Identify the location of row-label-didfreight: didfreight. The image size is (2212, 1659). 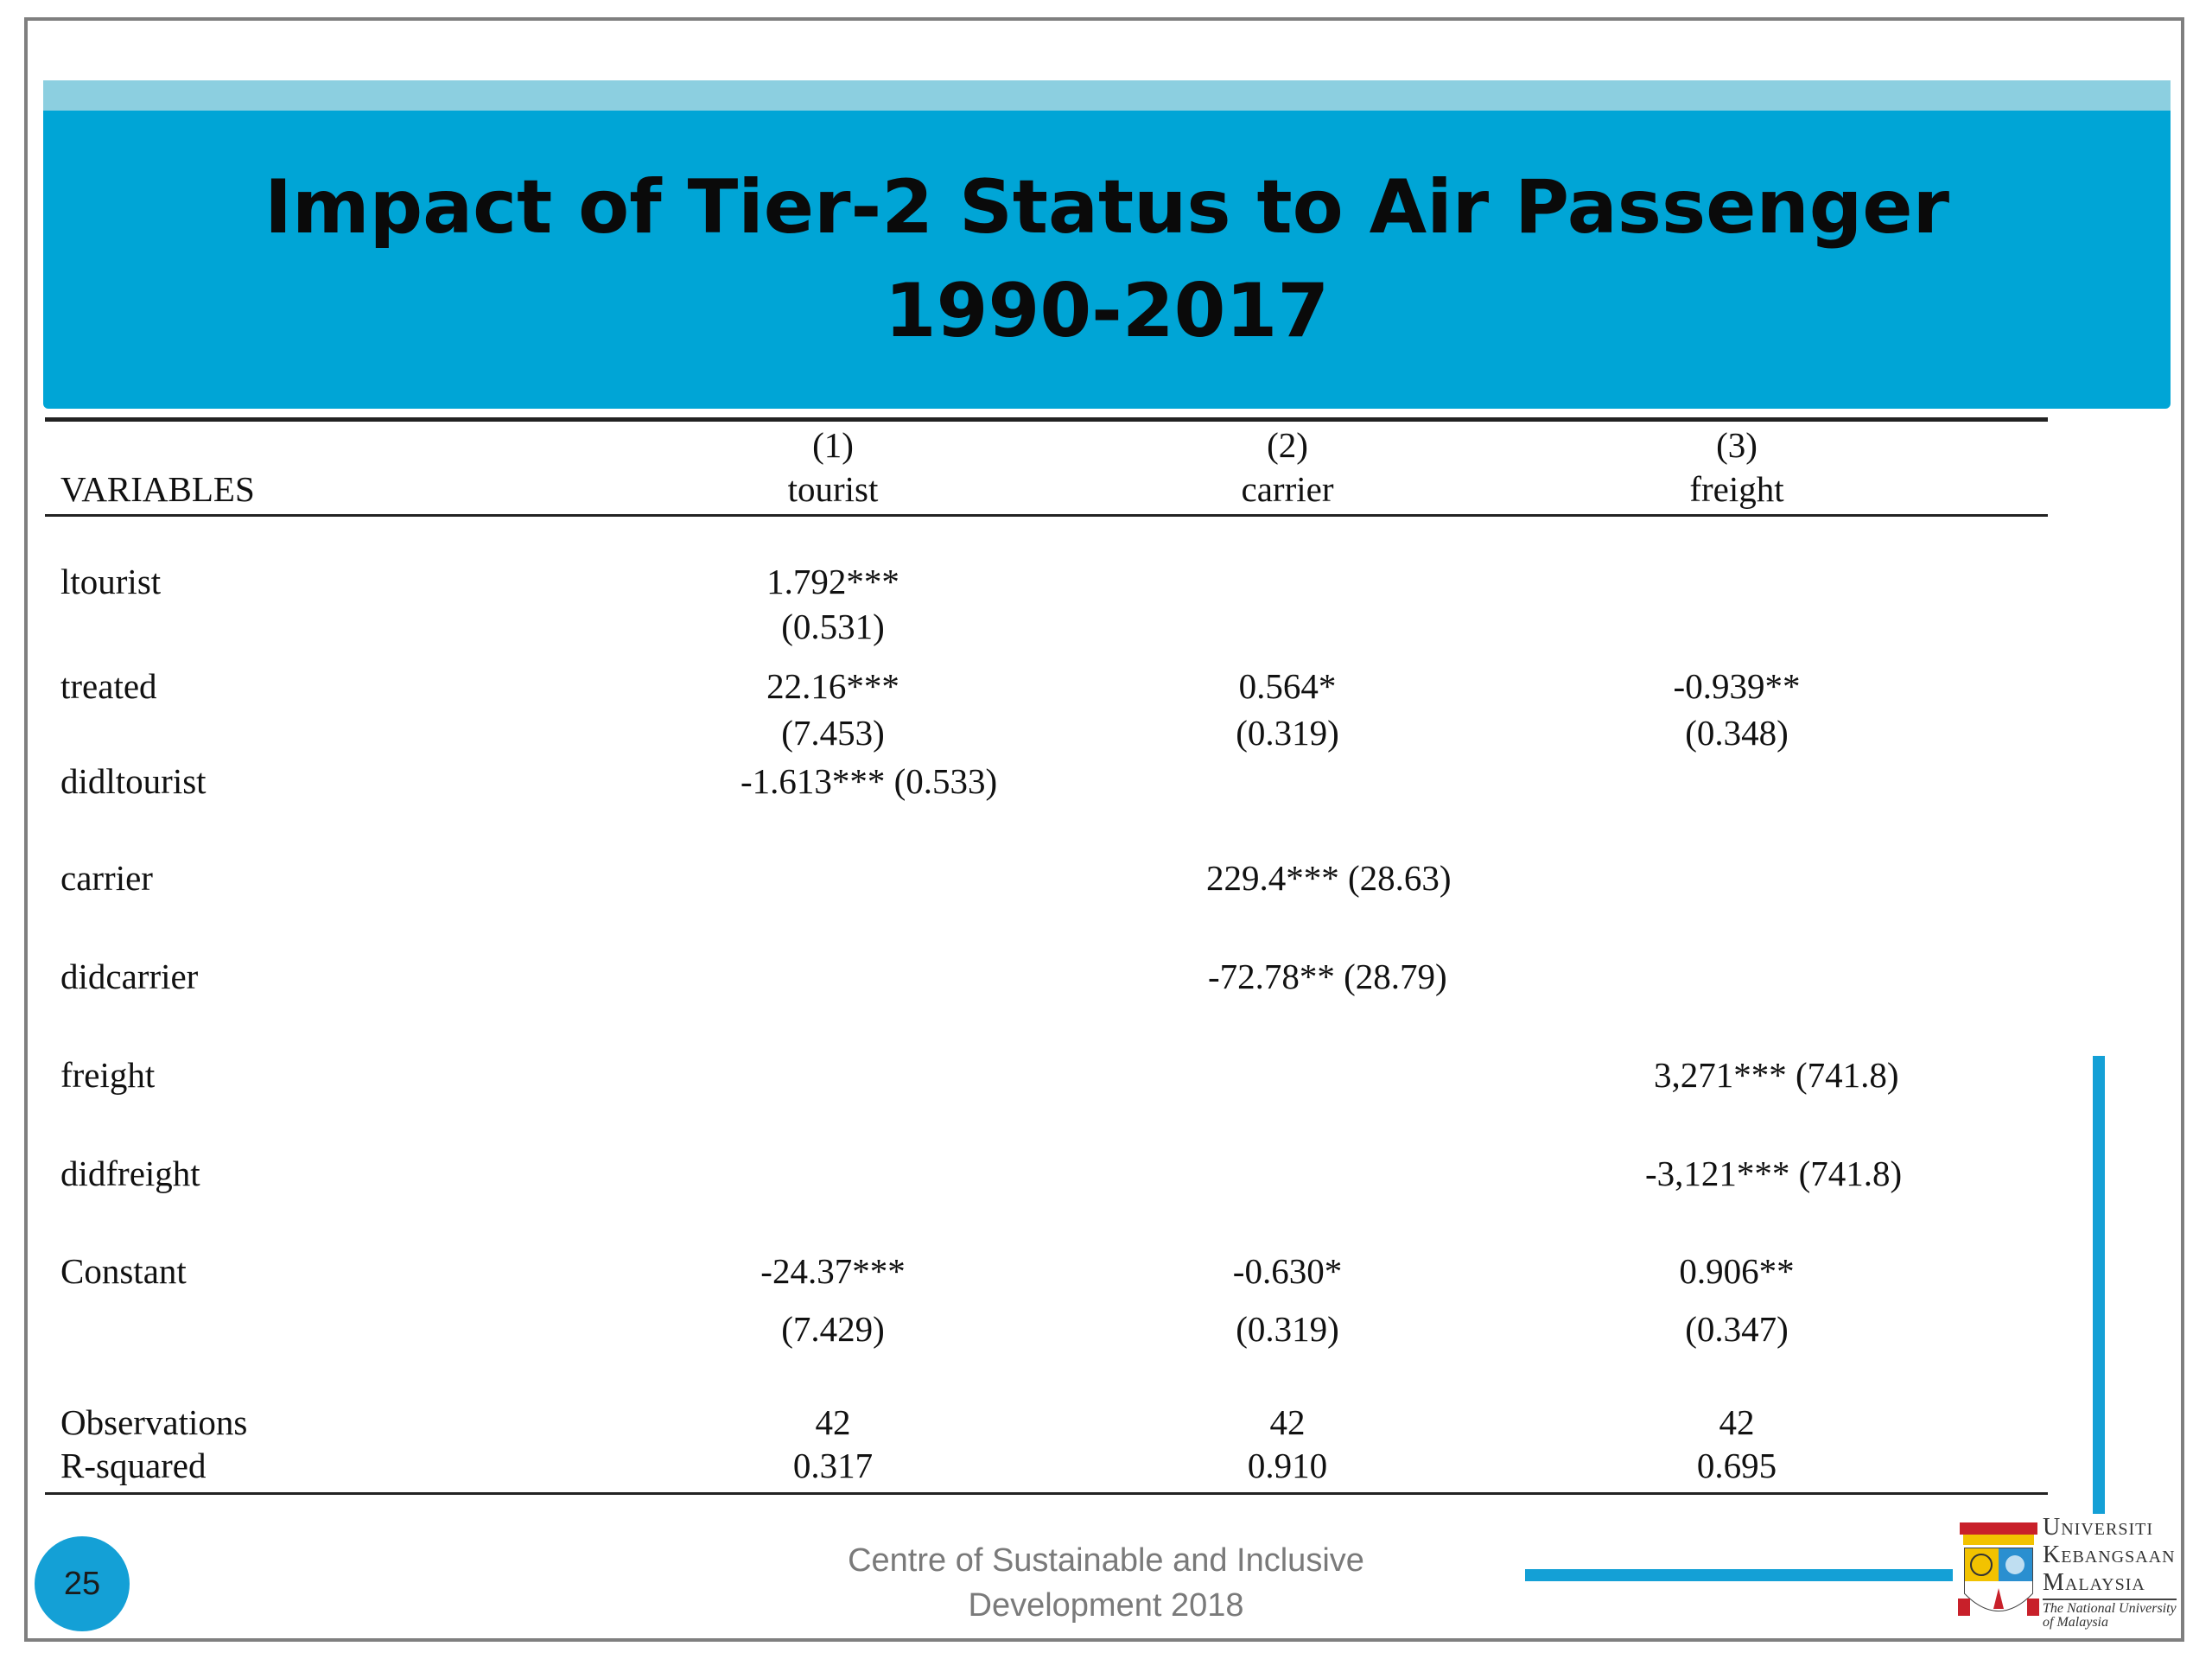
(130, 1173).